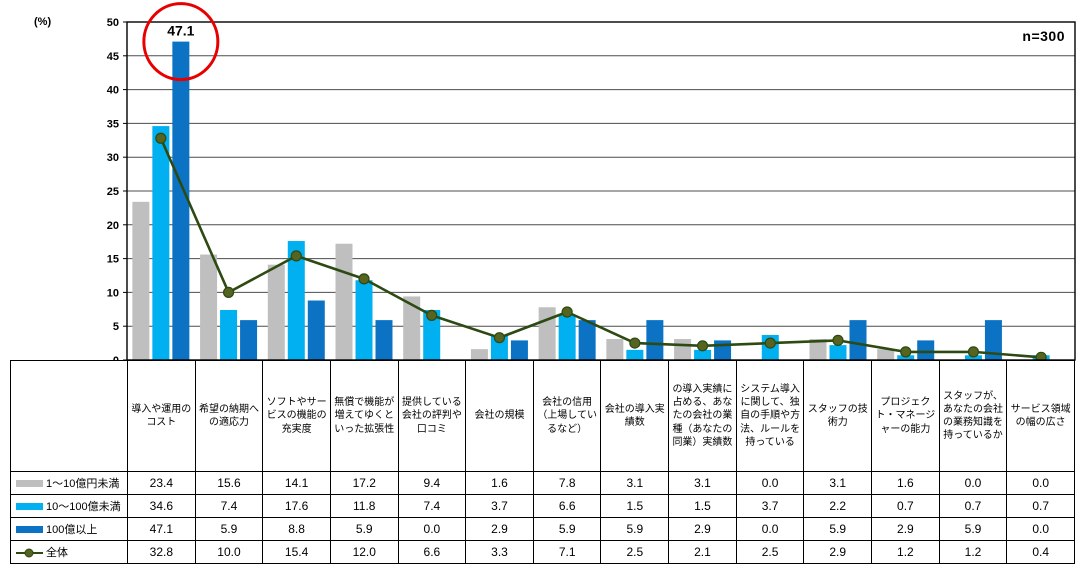 The width and height of the screenshot is (1089, 568). What do you see at coordinates (926, 350) in the screenshot?
I see `bar-100億以上-11` at bounding box center [926, 350].